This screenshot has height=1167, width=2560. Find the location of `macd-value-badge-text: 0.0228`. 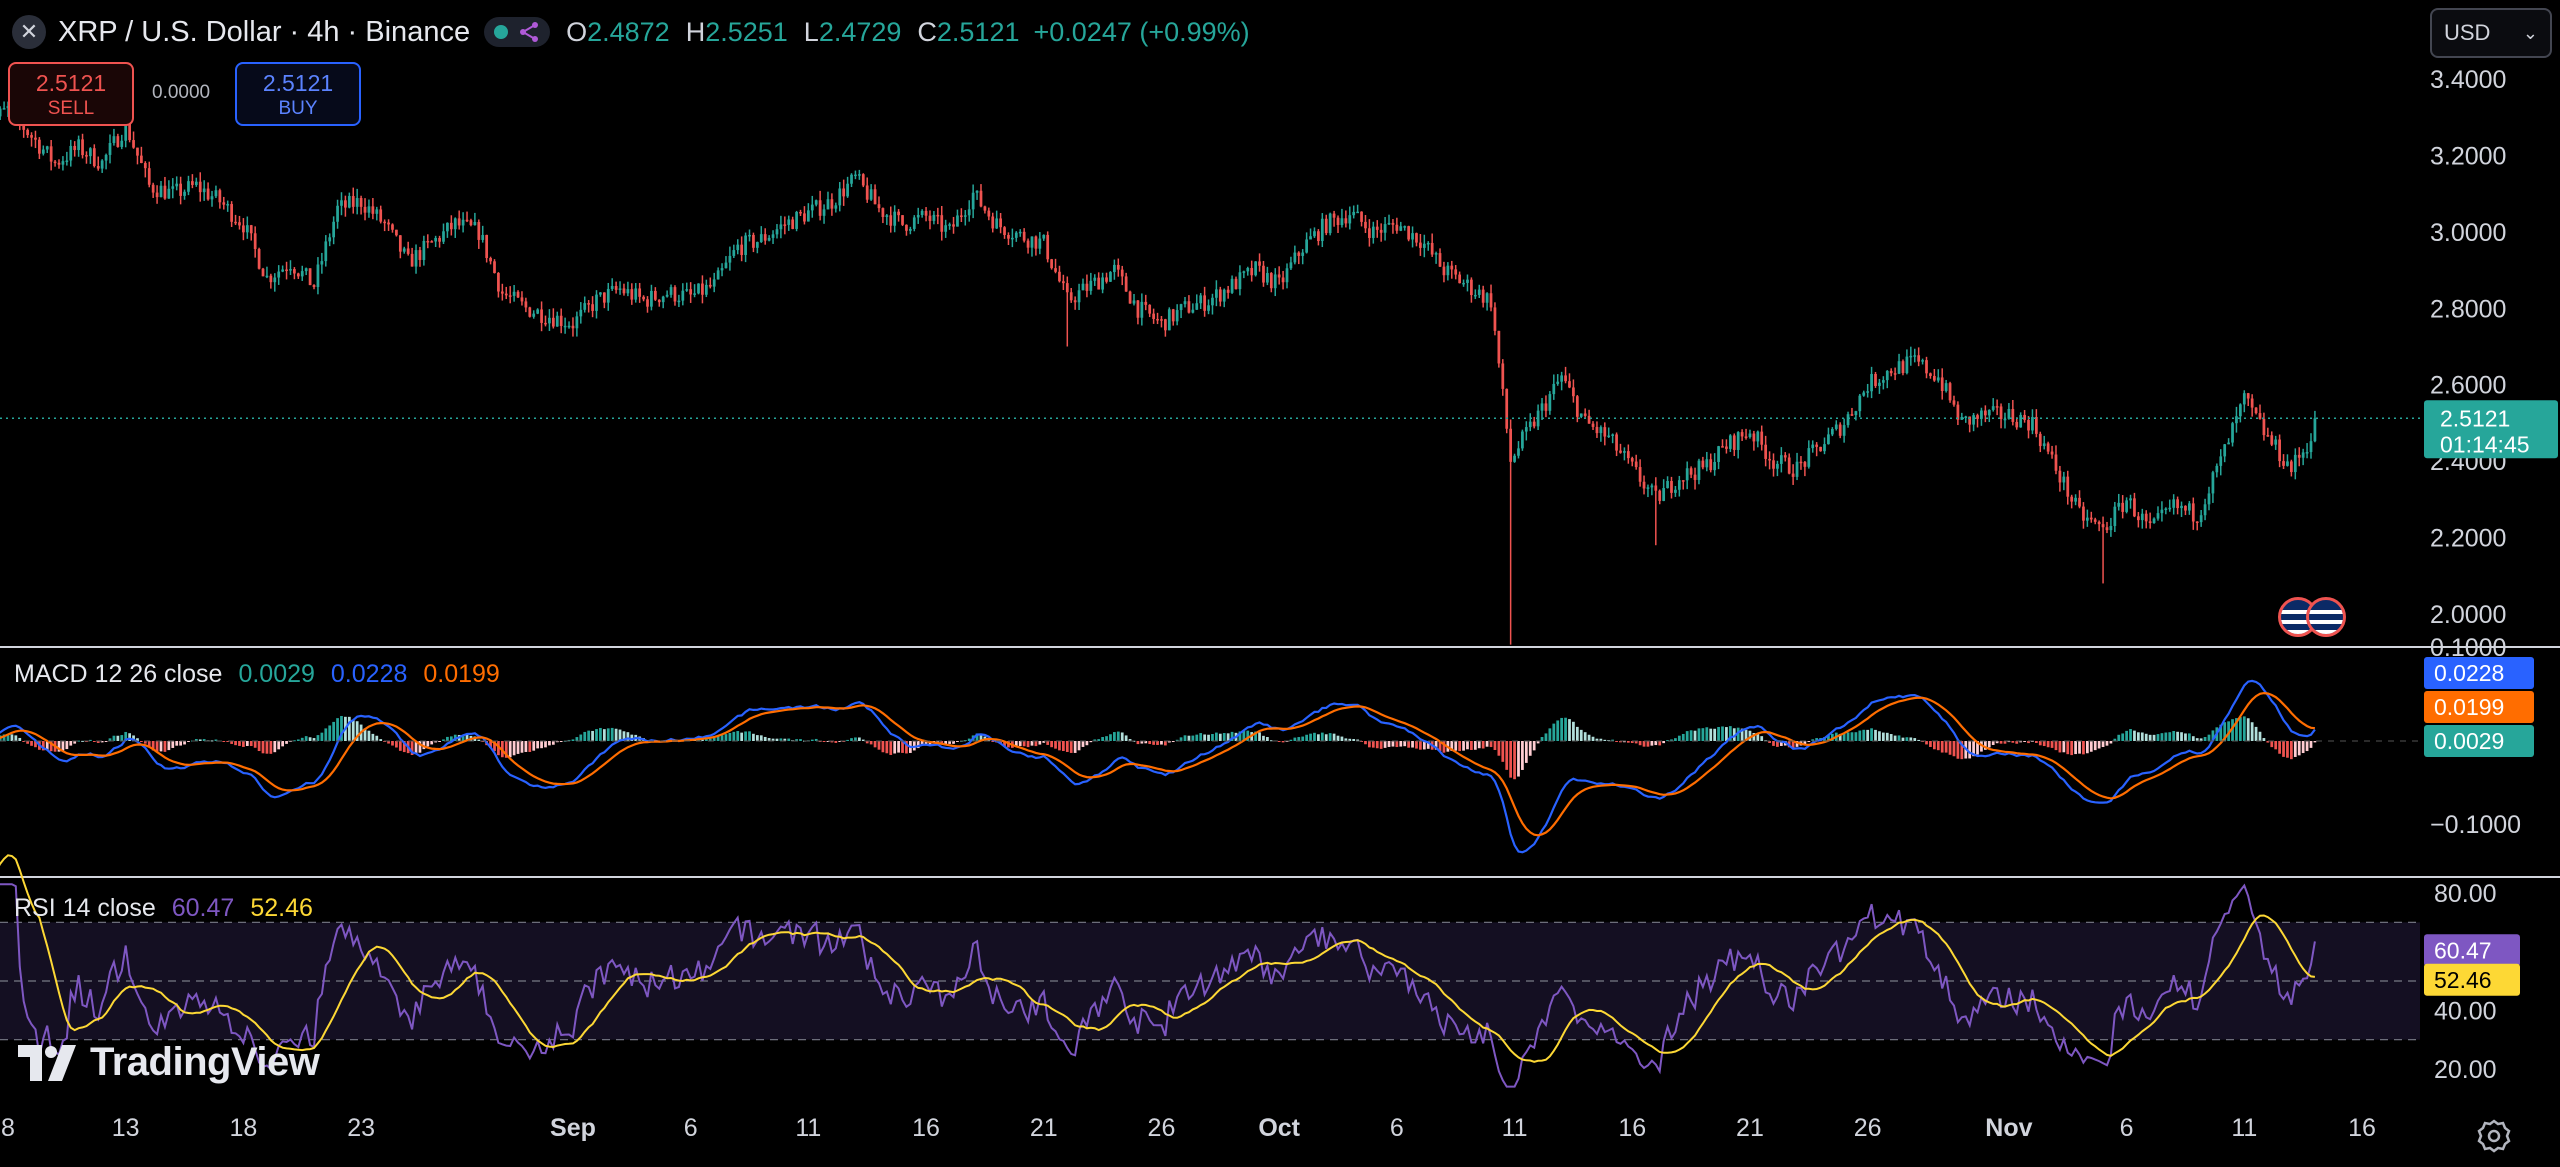

macd-value-badge-text: 0.0228 is located at coordinates (2469, 673).